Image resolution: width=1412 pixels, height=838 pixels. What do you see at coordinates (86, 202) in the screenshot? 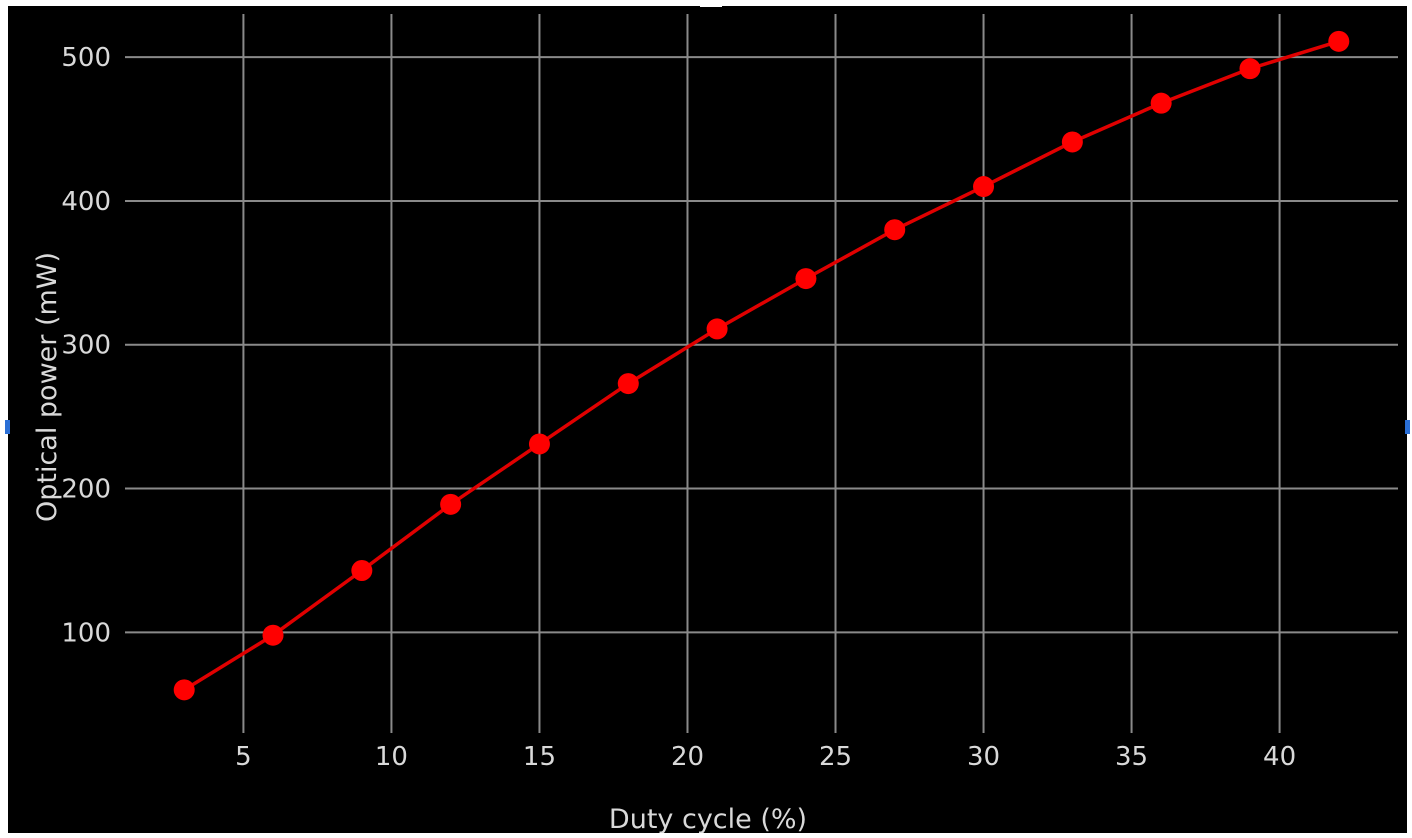
I see `y-tick-label: 400` at bounding box center [86, 202].